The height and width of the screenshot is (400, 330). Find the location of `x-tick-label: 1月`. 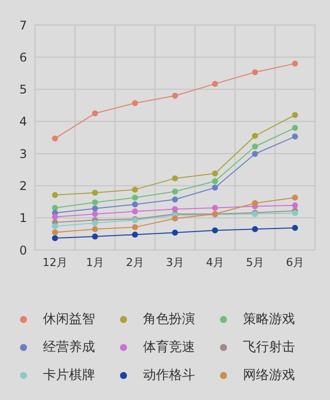

x-tick-label: 1月 is located at coordinates (95, 262).